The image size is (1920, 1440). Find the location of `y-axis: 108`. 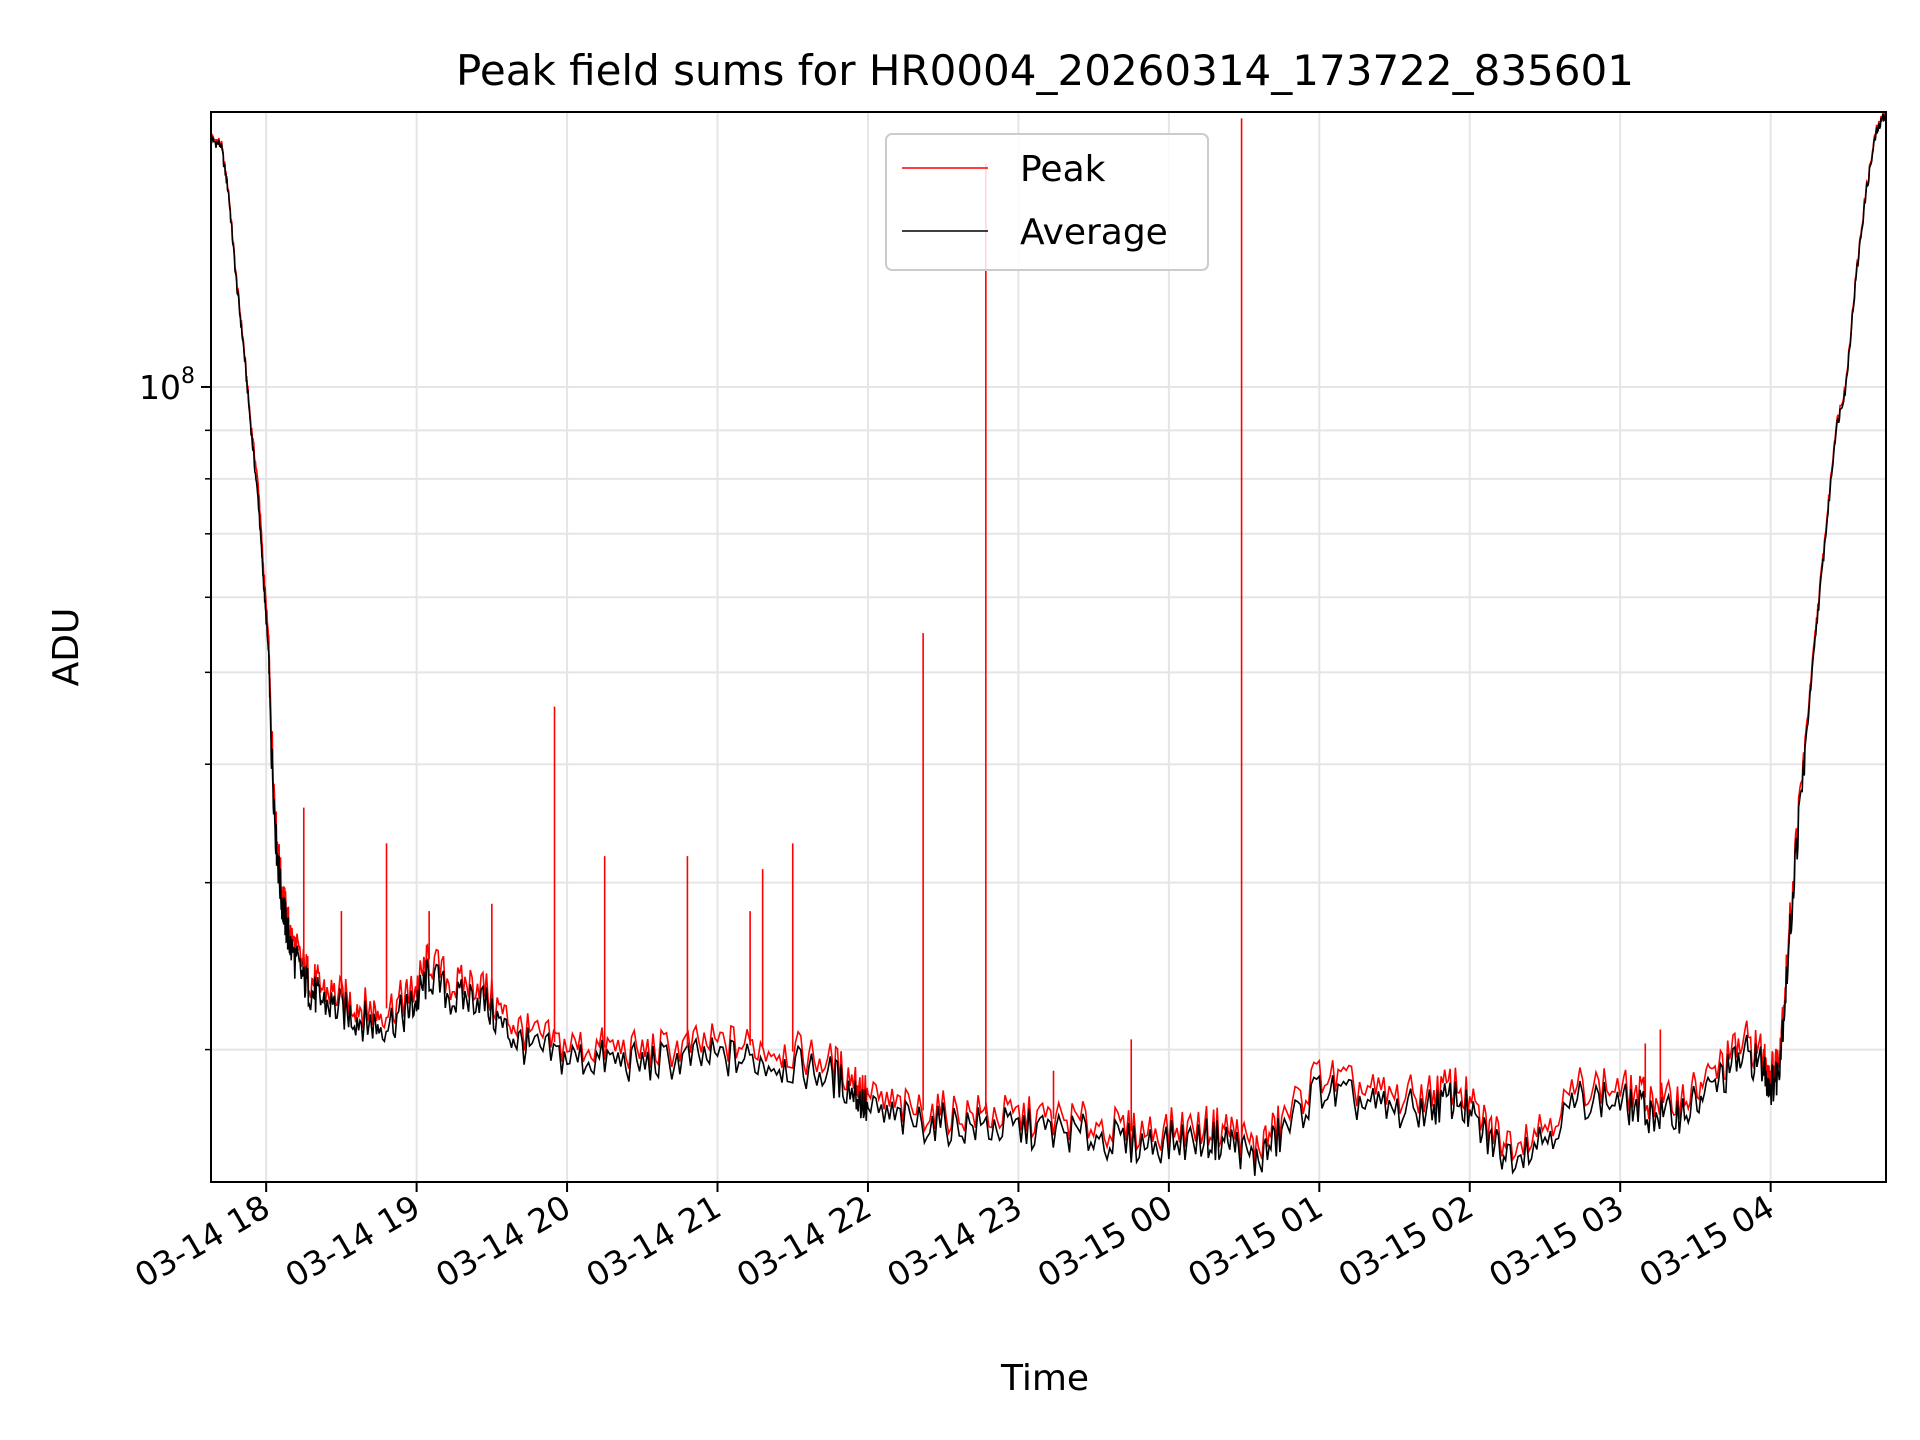

y-axis: 108 is located at coordinates (175, 707).